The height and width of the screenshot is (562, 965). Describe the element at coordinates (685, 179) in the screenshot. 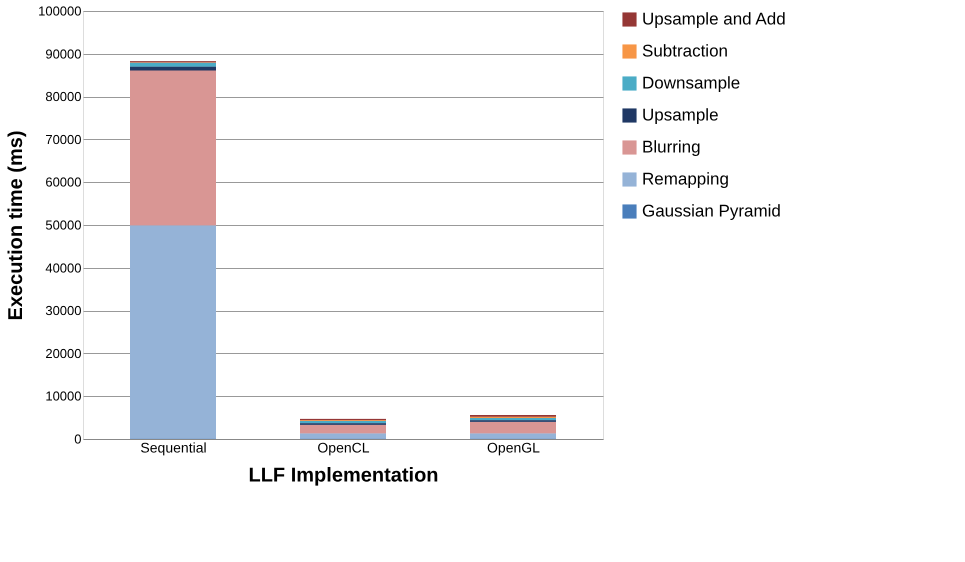

I see `legend-label: Remapping` at that location.